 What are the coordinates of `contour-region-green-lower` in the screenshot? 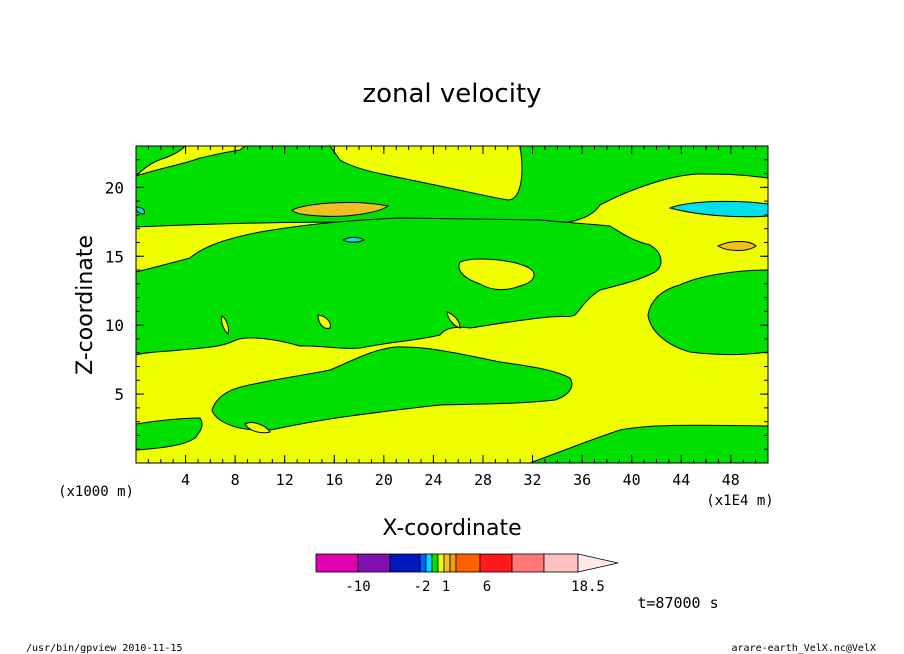 It's located at (392, 388).